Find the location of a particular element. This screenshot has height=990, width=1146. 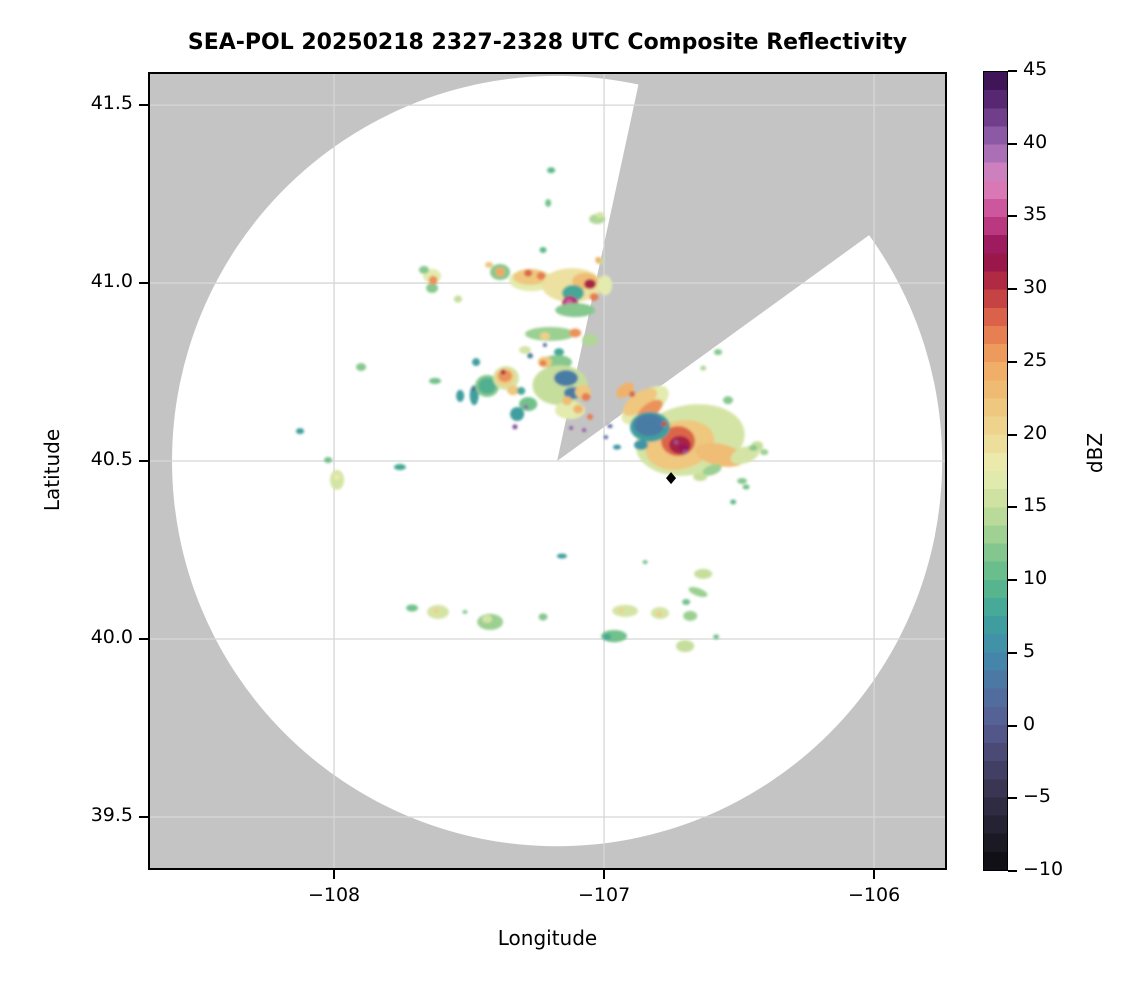

y-tick-label: 41.0 is located at coordinates (111, 281).